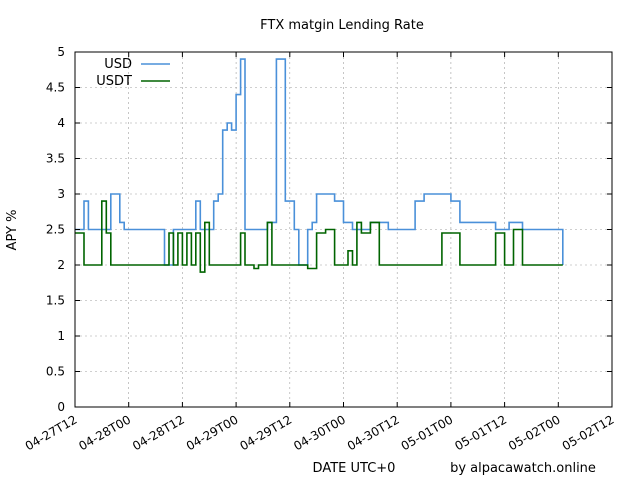  What do you see at coordinates (104, 432) in the screenshot?
I see `x-tick-label: 04-28T00` at bounding box center [104, 432].